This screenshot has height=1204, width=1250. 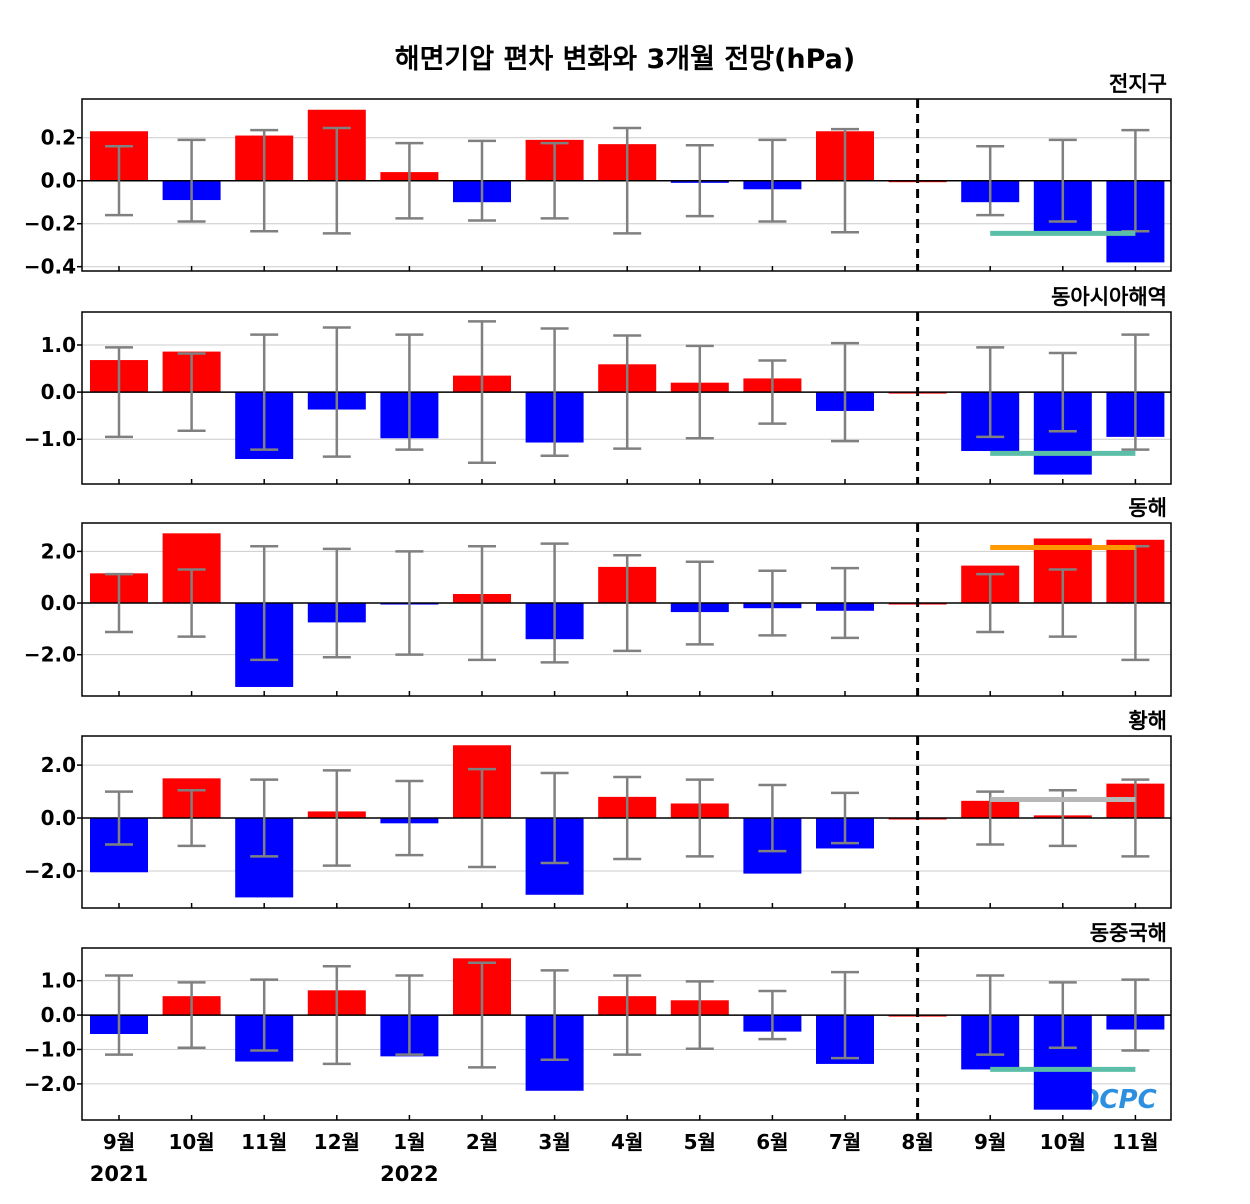 I want to click on panel-region-label: 동해, so click(x=1147, y=508).